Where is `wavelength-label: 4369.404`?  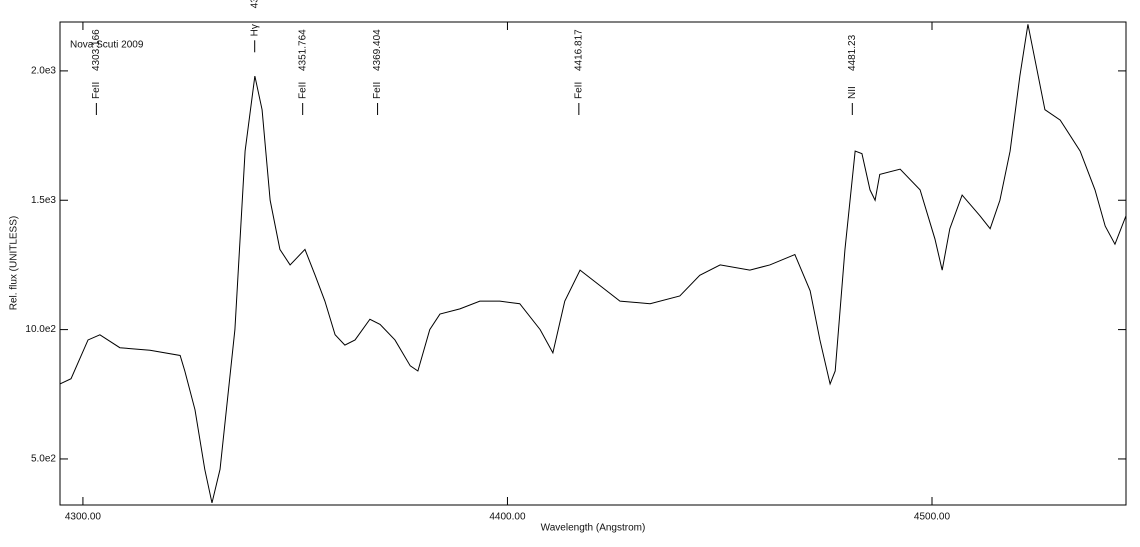 wavelength-label: 4369.404 is located at coordinates (377, 50).